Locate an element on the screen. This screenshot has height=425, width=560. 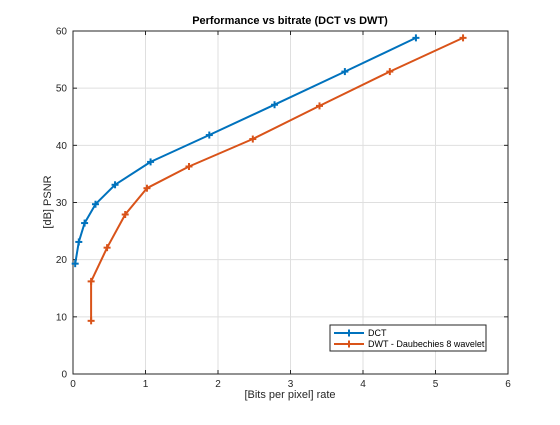
x-tick-label: 3 is located at coordinates (291, 384).